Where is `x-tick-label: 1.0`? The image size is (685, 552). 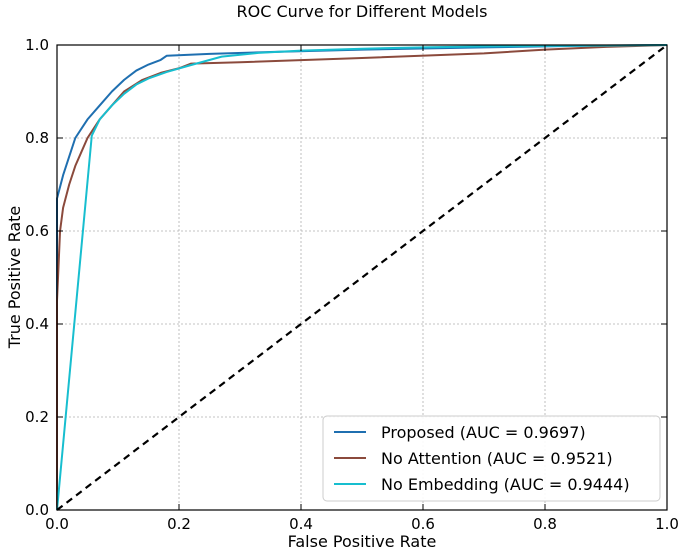
x-tick-label: 1.0 is located at coordinates (667, 524).